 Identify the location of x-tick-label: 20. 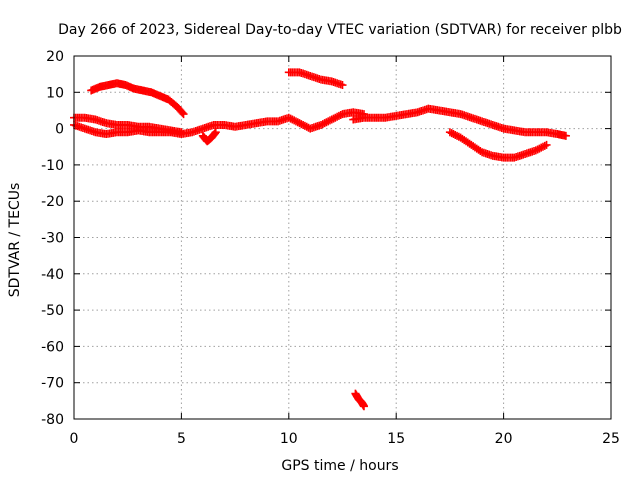
(504, 439).